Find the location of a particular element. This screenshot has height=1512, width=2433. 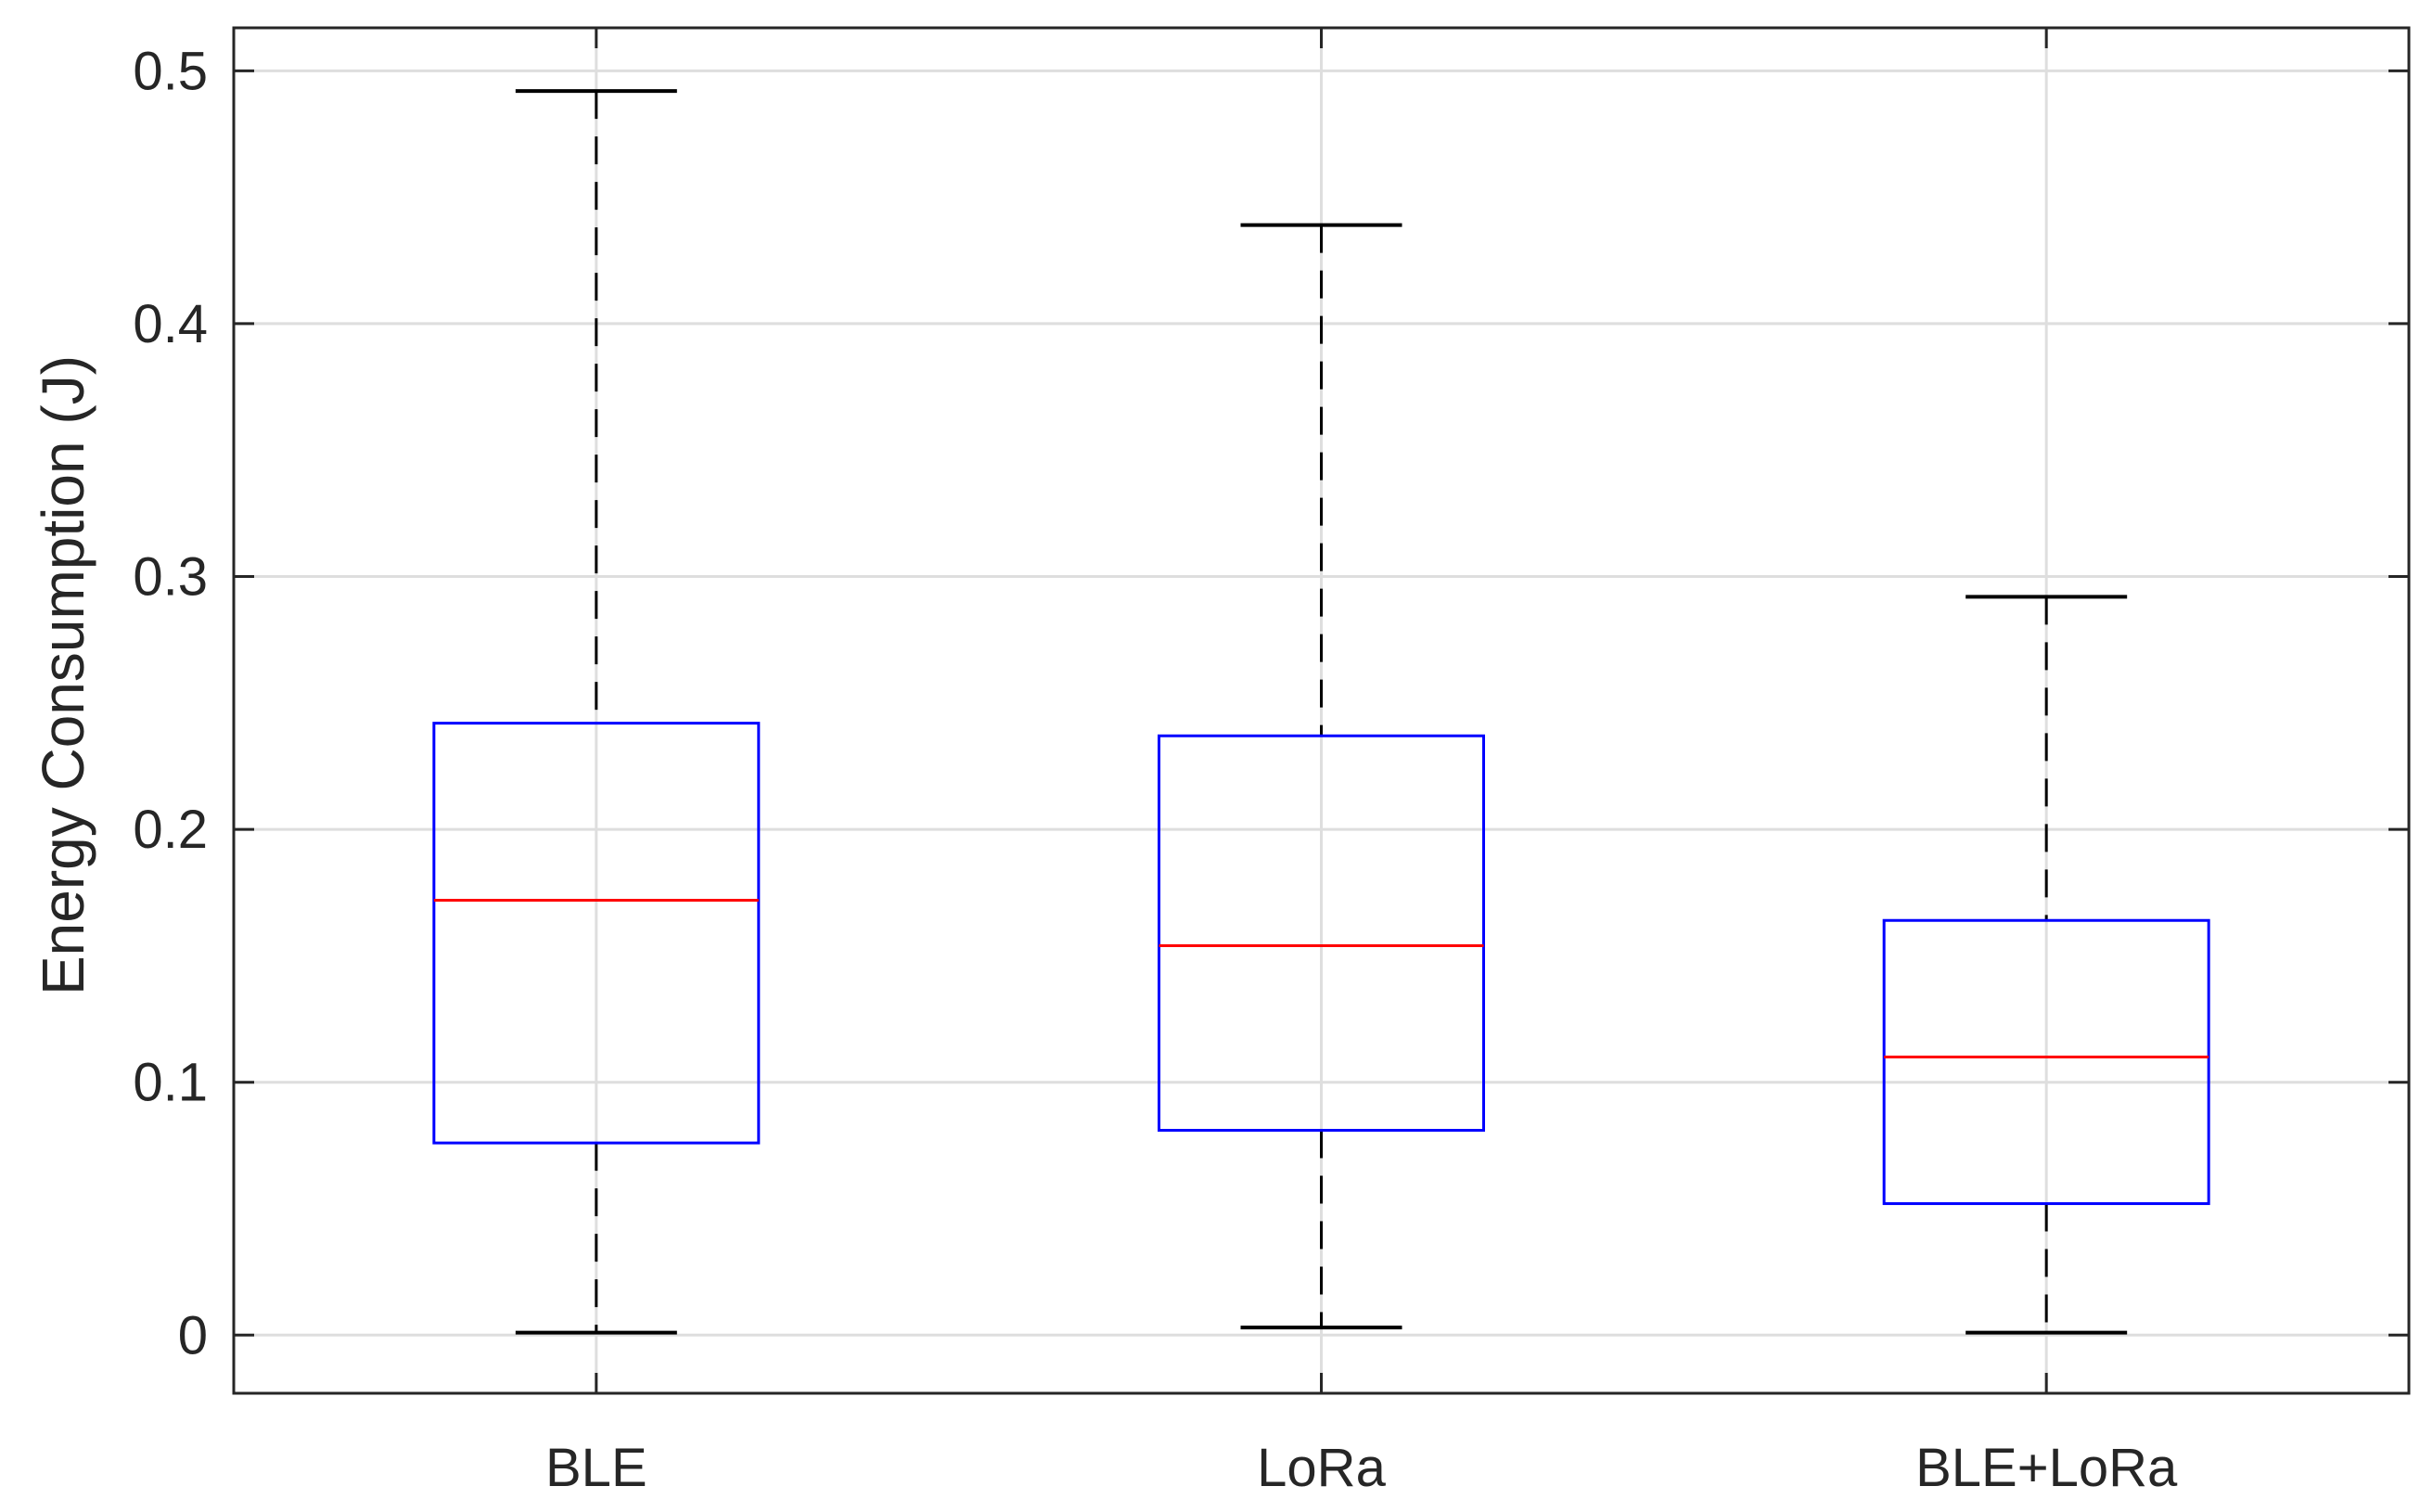

x-category-label: BLE+LoRa is located at coordinates (2046, 1468).